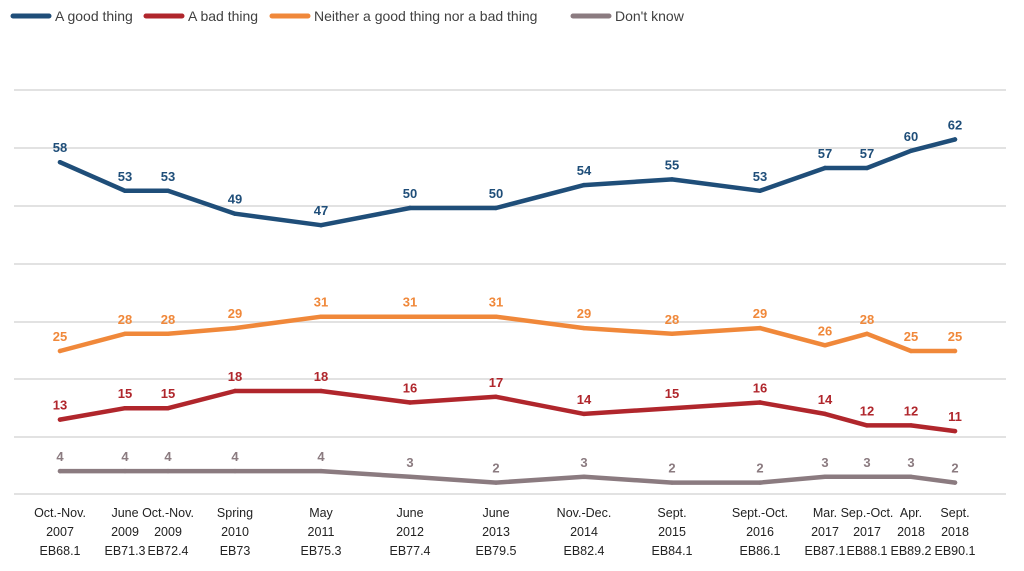 This screenshot has height=571, width=1024. What do you see at coordinates (671, 532) in the screenshot?
I see `x-tick-label: Sept. 2015 EB84.1` at bounding box center [671, 532].